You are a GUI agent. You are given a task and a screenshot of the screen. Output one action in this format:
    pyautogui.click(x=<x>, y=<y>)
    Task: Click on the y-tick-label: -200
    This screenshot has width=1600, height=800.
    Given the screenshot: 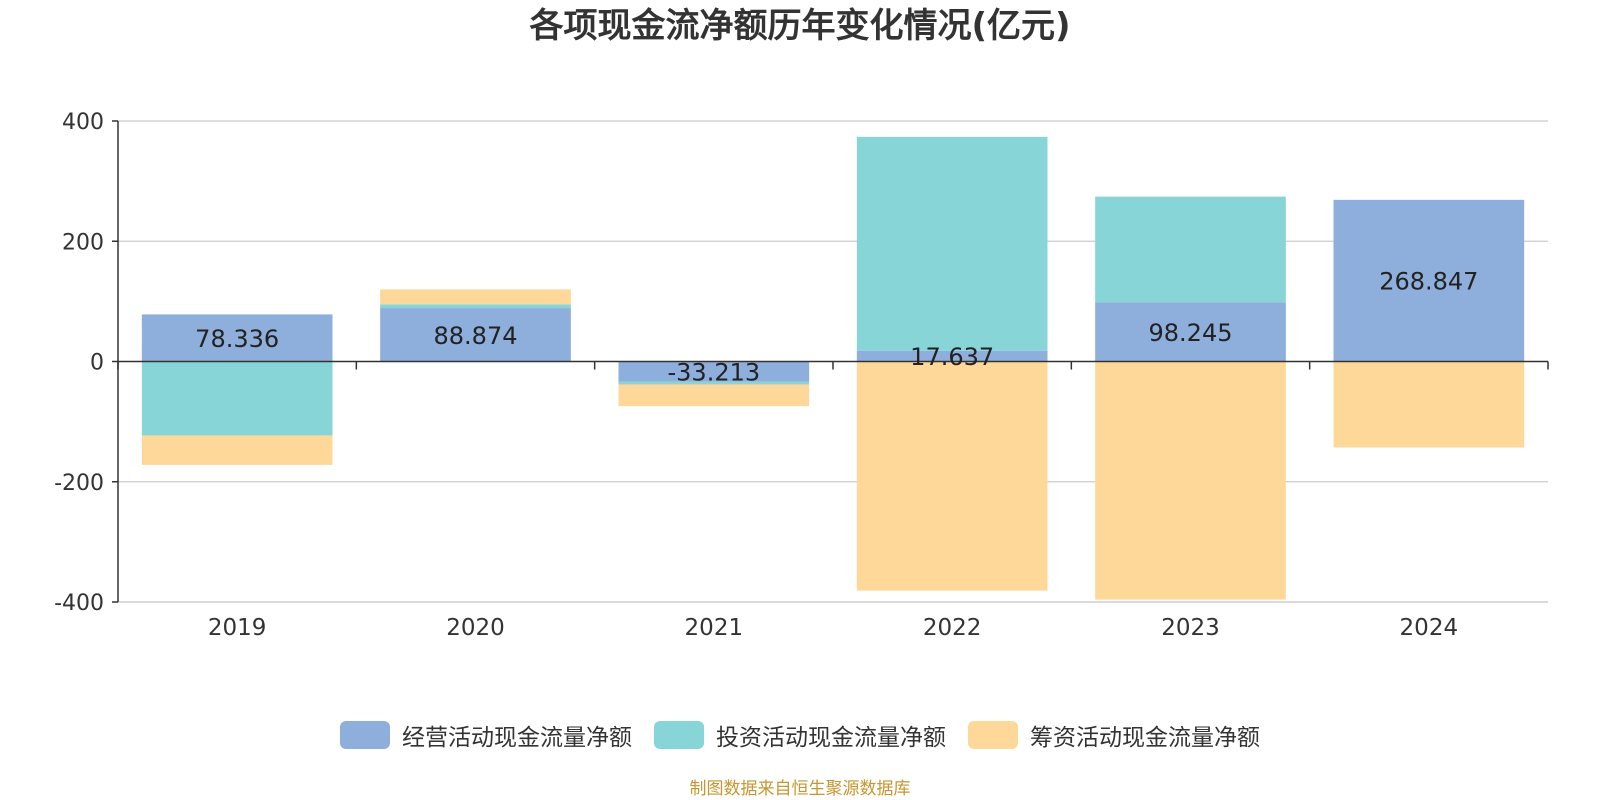 What is the action you would take?
    pyautogui.click(x=79, y=483)
    